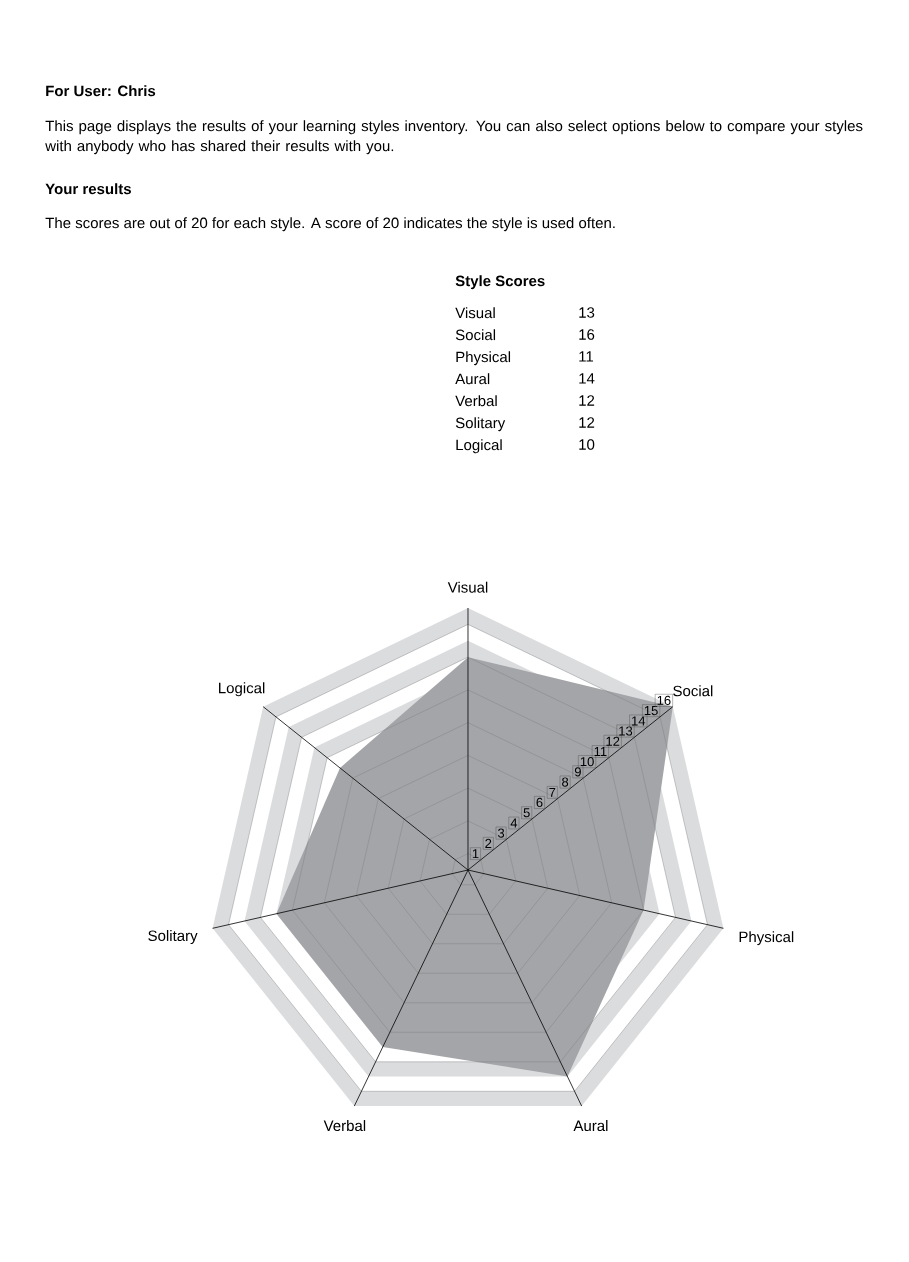 Image resolution: width=909 pixels, height=1262 pixels. I want to click on category-label: Logical, so click(479, 446).